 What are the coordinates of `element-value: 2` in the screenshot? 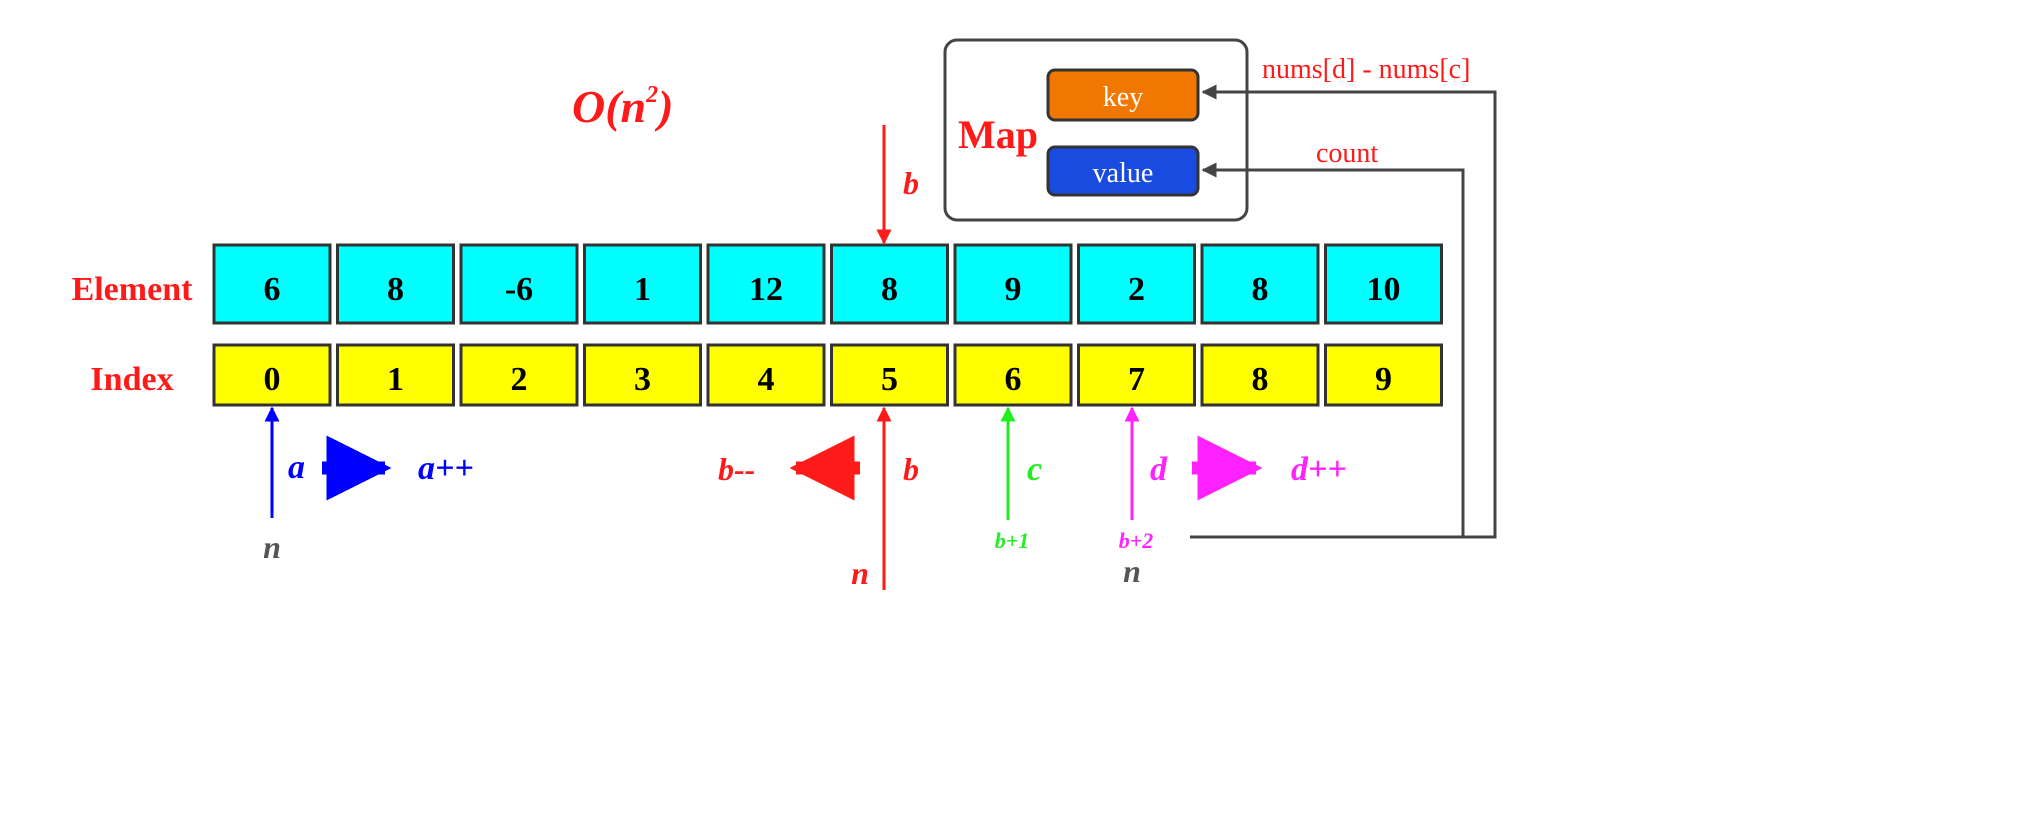 It's located at (1136, 289).